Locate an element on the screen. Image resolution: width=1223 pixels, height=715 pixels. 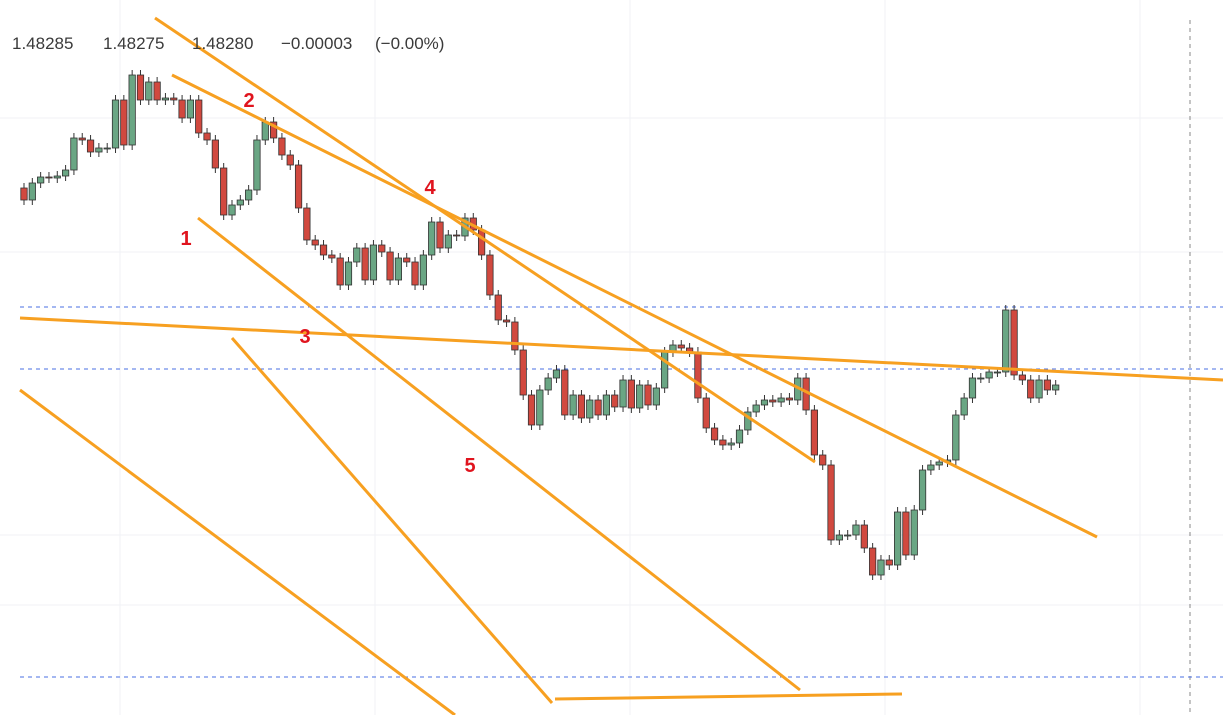
legend-value: 1.48280 is located at coordinates (222, 43).